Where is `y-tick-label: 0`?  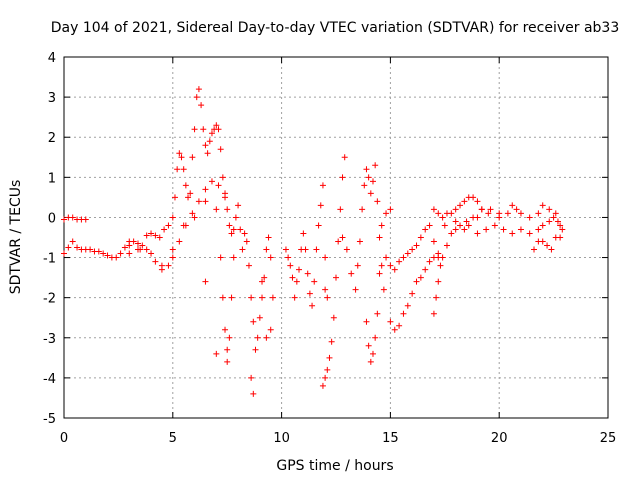
y-tick-label: 0 is located at coordinates (52, 218).